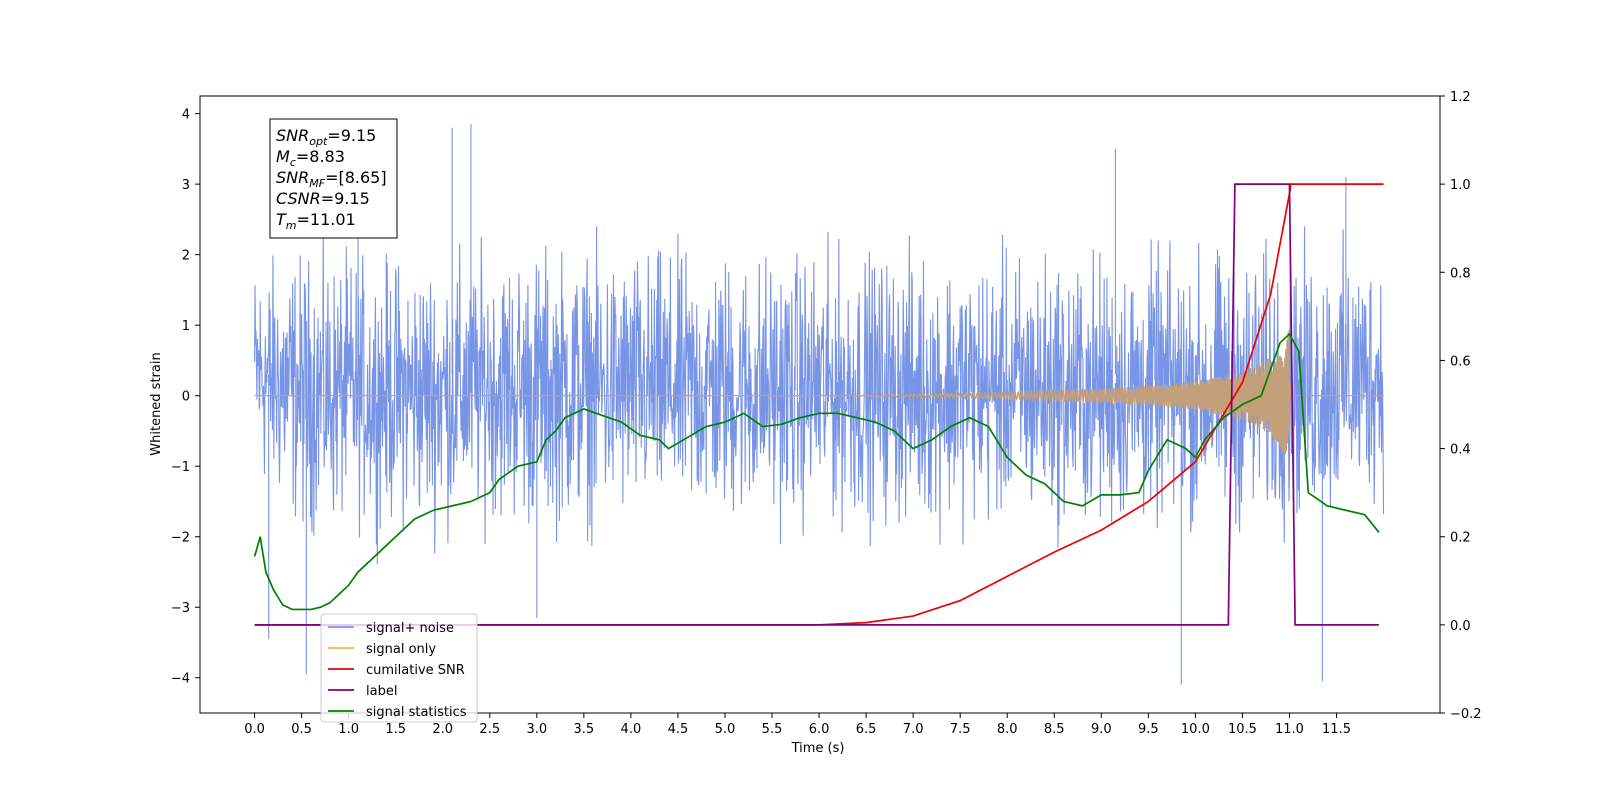  I want to click on y-tick-label: −1, so click(180, 467).